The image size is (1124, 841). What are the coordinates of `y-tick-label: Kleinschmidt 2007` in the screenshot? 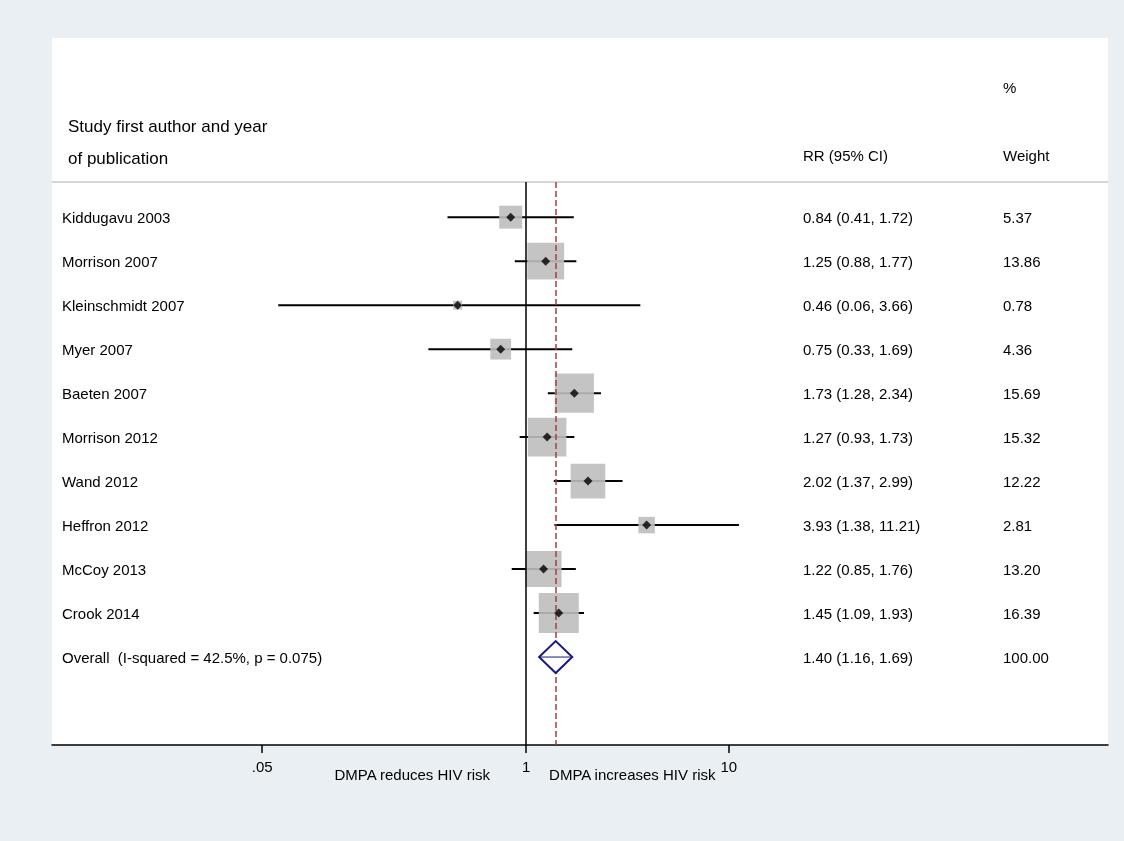 It's located at (123, 305).